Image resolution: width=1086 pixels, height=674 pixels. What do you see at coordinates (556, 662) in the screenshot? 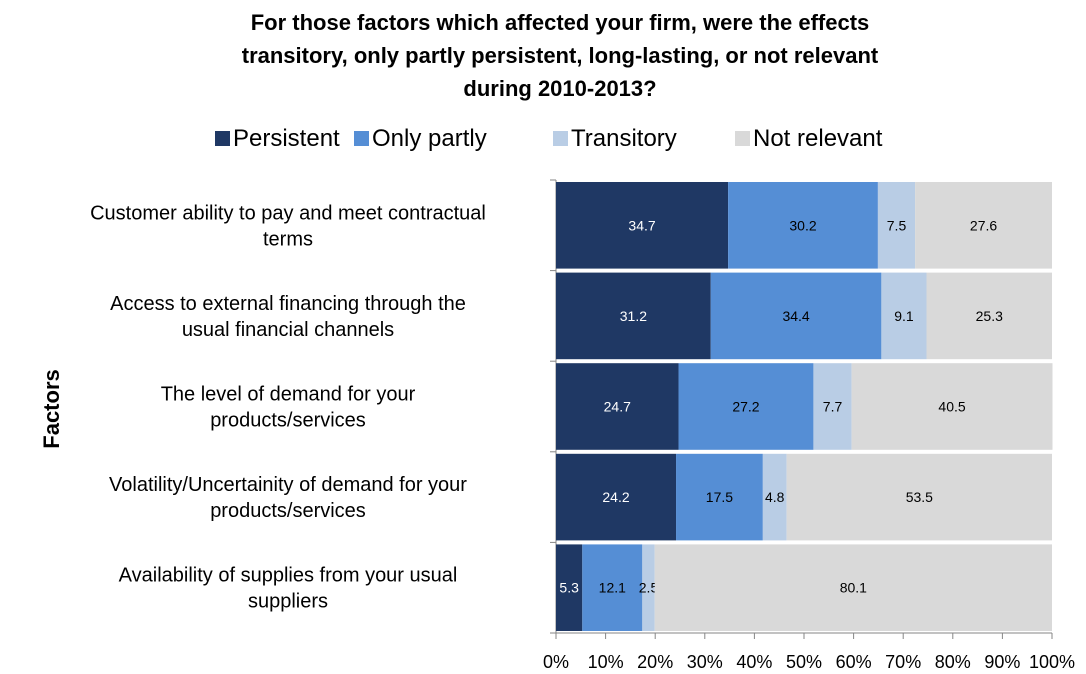
I see `x-tick-label: 0%` at bounding box center [556, 662].